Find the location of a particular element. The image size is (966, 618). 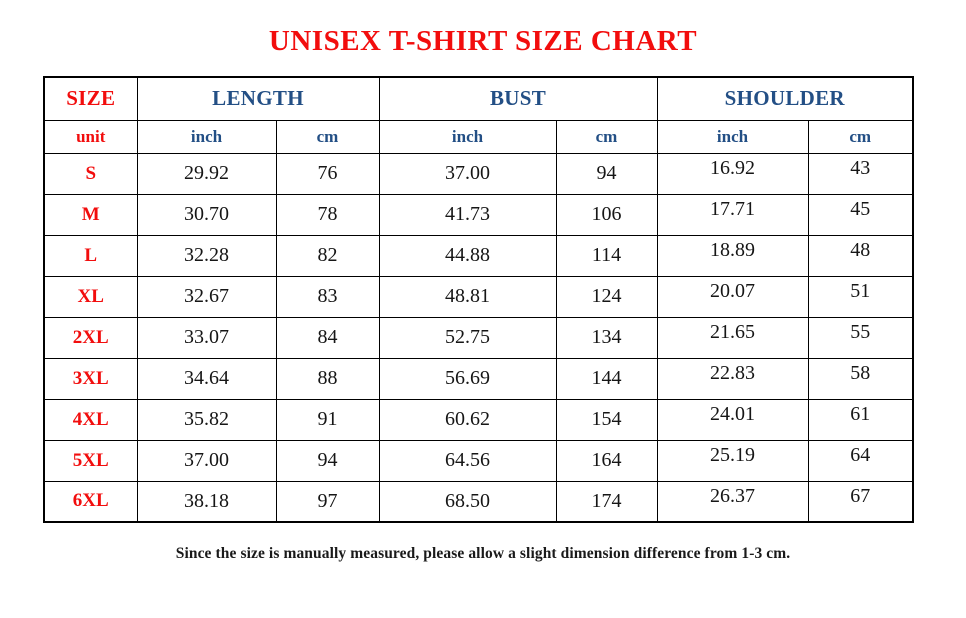

column-header-size: SIZE is located at coordinates (90, 98).